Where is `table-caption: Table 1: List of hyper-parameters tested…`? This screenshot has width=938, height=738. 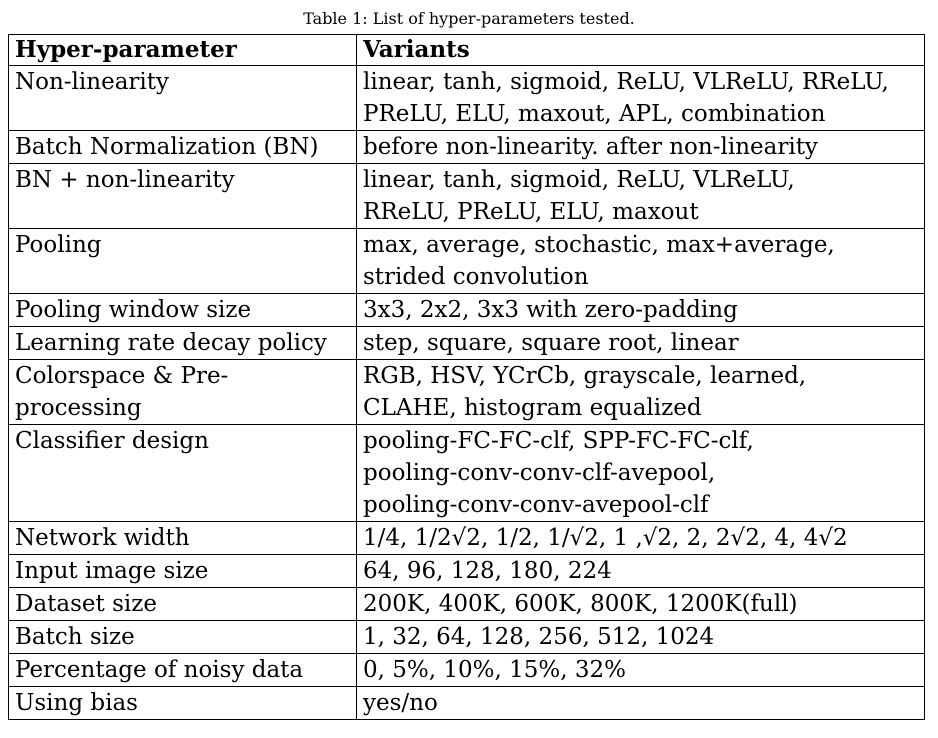 table-caption: Table 1: List of hyper-parameters tested… is located at coordinates (469, 18).